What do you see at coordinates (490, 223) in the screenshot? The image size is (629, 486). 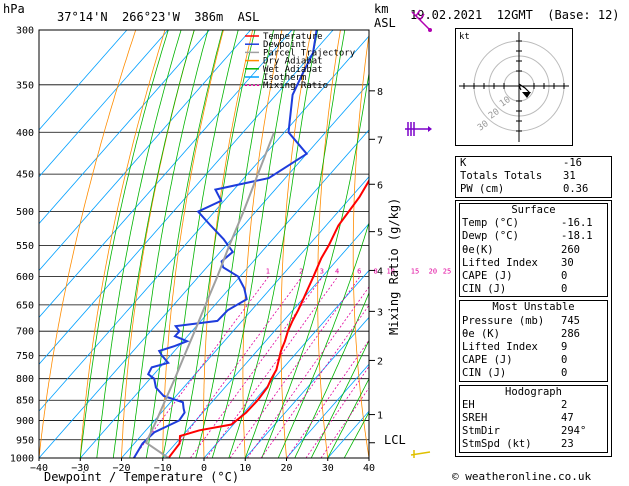 I see `surface-label: Temp (°C)` at bounding box center [490, 223].